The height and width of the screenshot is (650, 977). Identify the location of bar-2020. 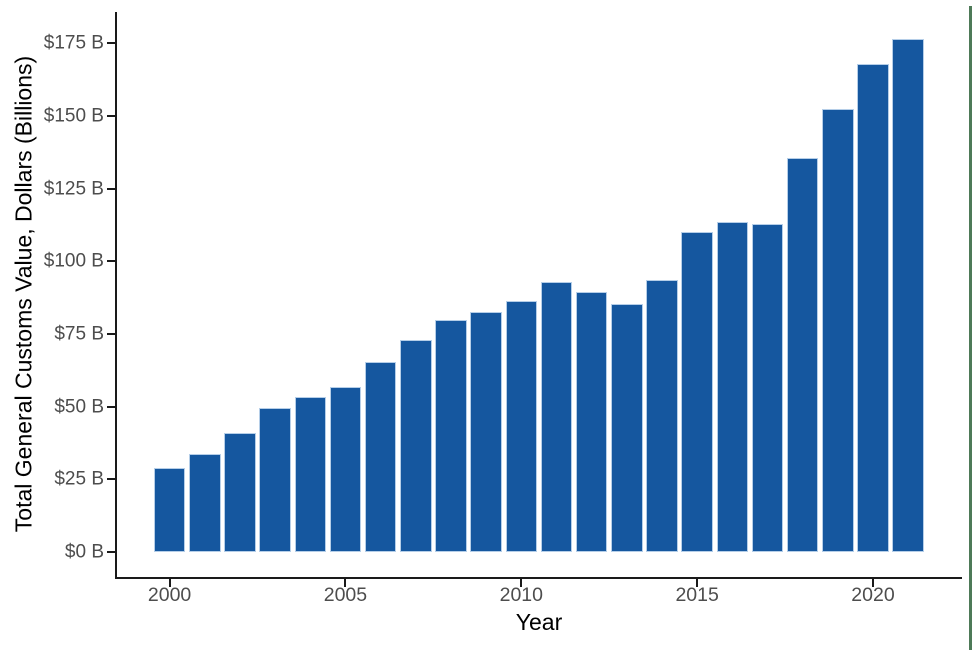
(873, 307).